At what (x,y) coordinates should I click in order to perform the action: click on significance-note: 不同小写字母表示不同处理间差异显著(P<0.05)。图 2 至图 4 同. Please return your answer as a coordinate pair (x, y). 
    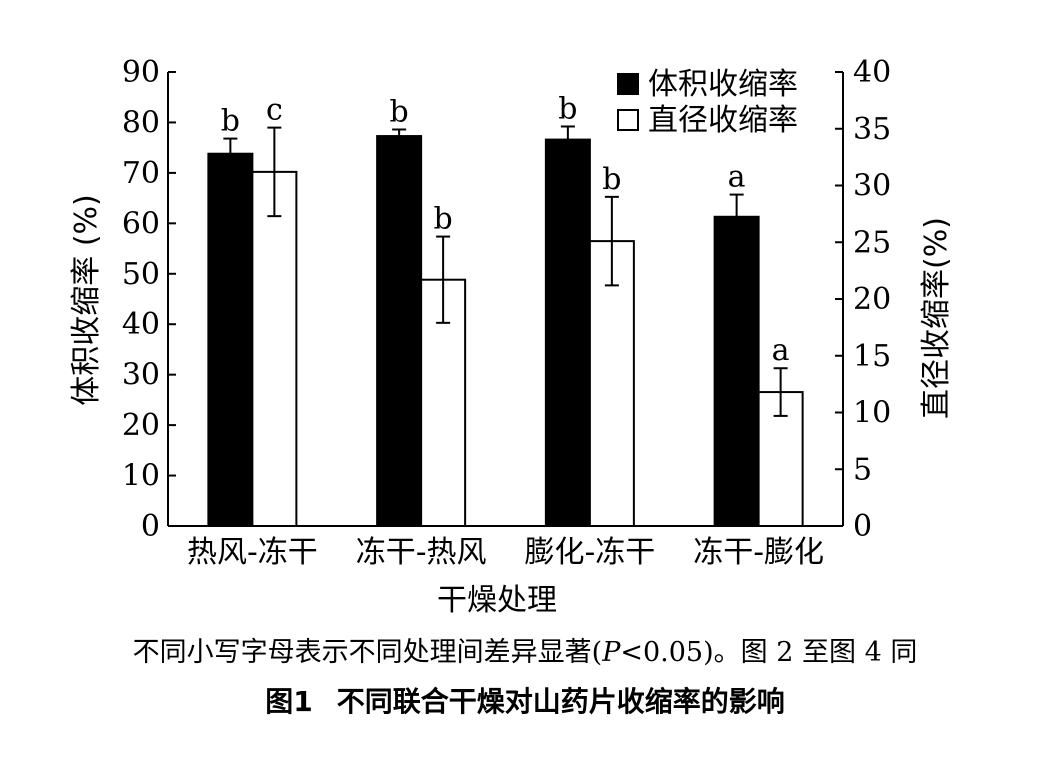
    Looking at the image, I should click on (525, 649).